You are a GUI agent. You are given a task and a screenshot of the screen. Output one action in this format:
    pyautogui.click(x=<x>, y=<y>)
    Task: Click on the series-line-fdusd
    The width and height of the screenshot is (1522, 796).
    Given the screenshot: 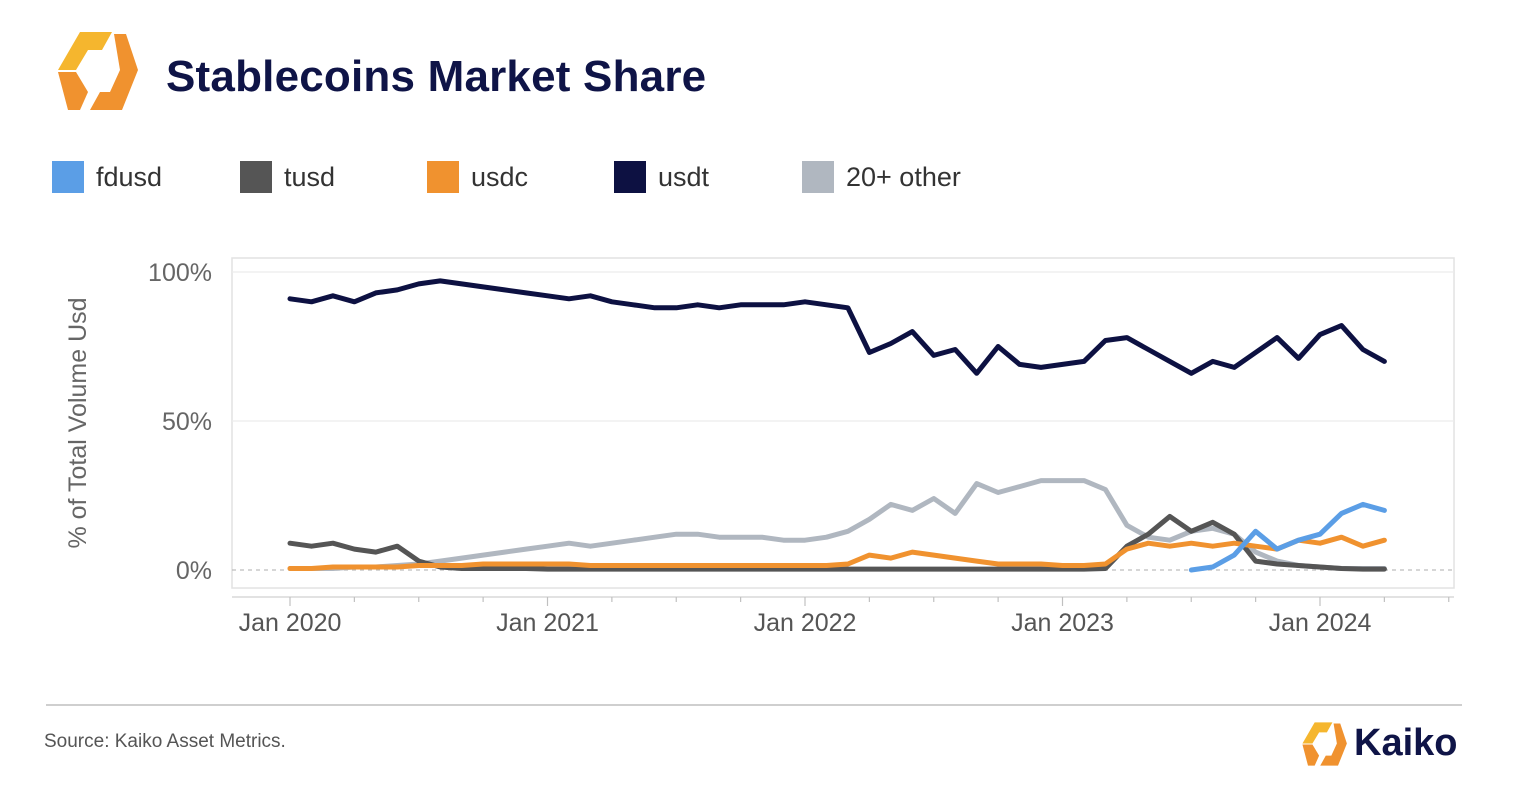 What is the action you would take?
    pyautogui.click(x=1287, y=537)
    